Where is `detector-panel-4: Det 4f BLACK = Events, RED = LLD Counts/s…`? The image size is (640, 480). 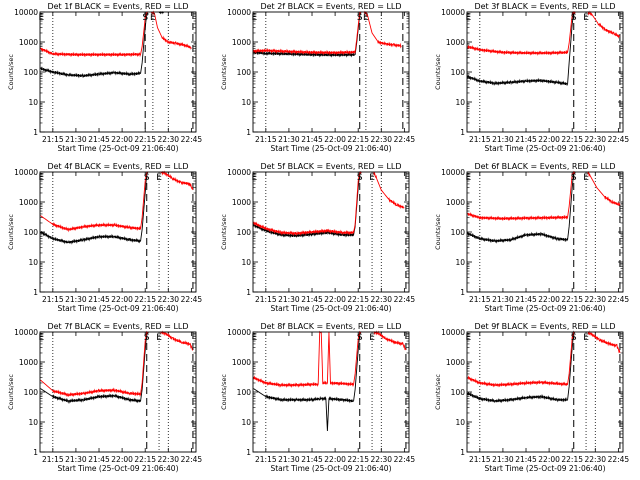 detector-panel-4: Det 4f BLACK = Events, RED = LLD Counts/s… is located at coordinates (104, 237).